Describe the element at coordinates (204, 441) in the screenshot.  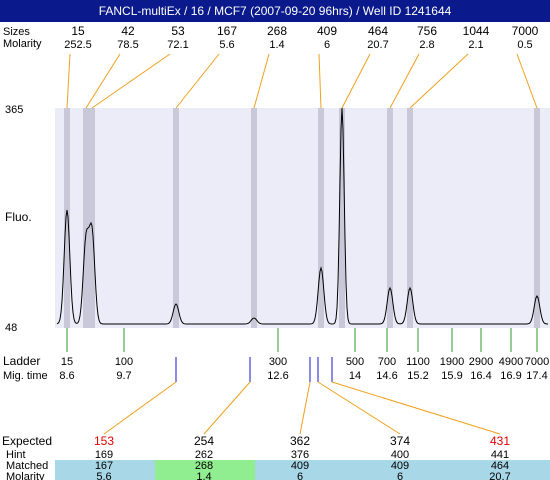
I see `expected-size: 254` at that location.